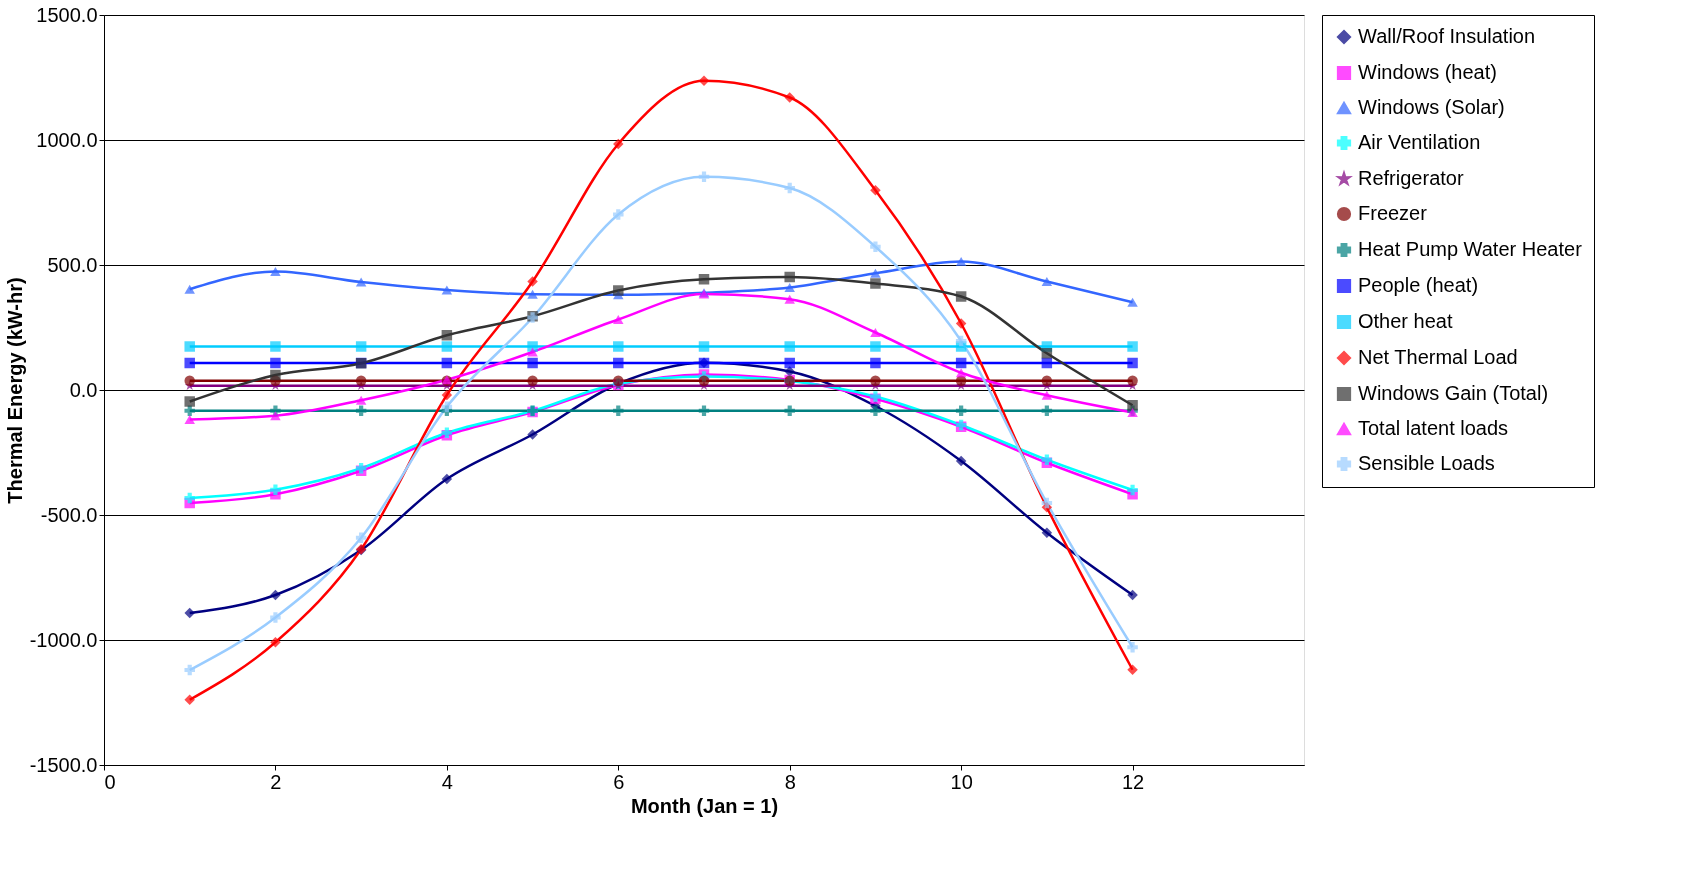  I want to click on x-tick-label: 2, so click(276, 781).